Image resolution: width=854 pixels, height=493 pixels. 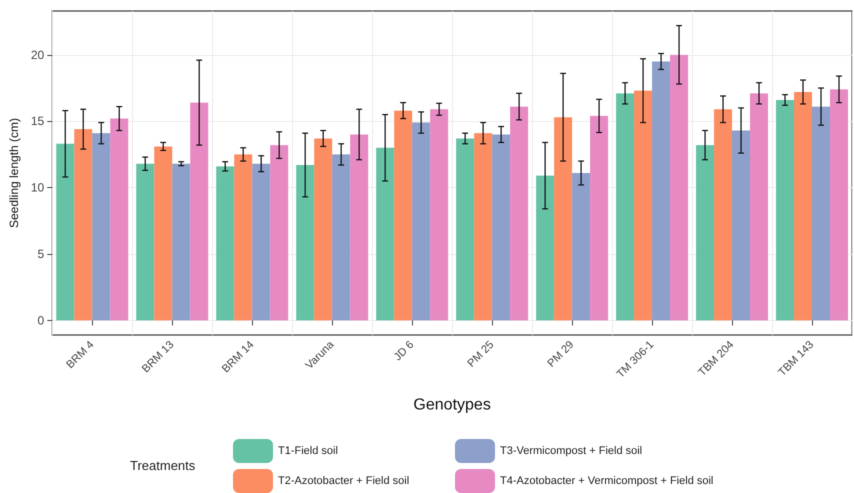 I want to click on legend-label: T4-Azotobacter + Vermicompost + Field soil, so click(x=607, y=481).